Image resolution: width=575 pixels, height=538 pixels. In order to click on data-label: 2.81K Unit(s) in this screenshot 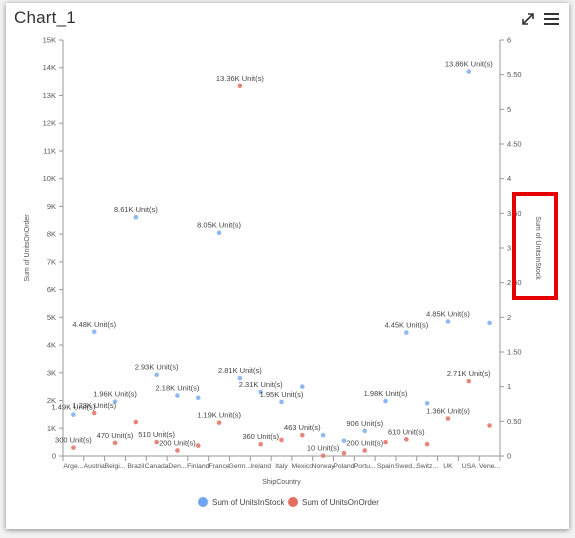, I will do `click(240, 370)`.